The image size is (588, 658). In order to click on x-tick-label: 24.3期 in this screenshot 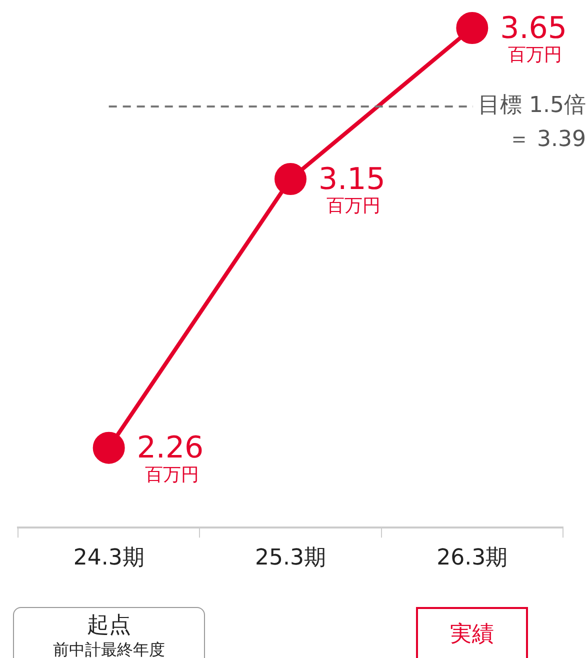, I will do `click(108, 558)`.